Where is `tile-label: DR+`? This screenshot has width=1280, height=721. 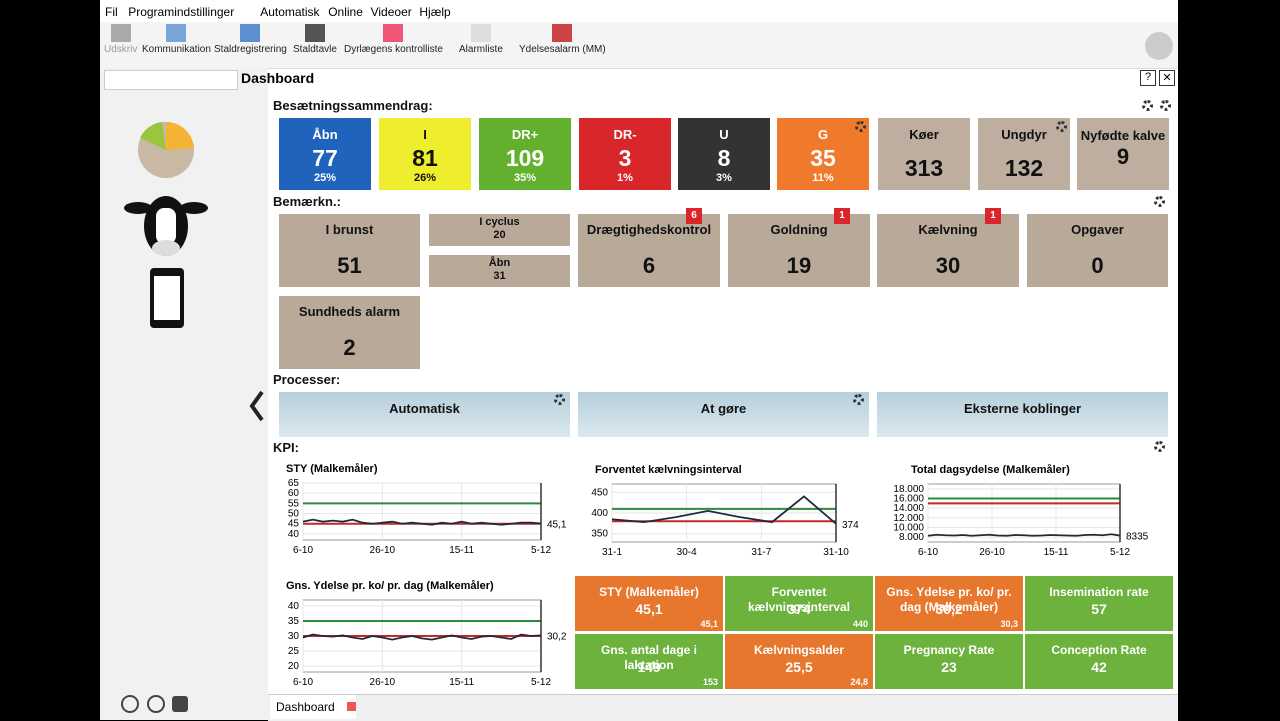
tile-label: DR+ is located at coordinates (525, 134).